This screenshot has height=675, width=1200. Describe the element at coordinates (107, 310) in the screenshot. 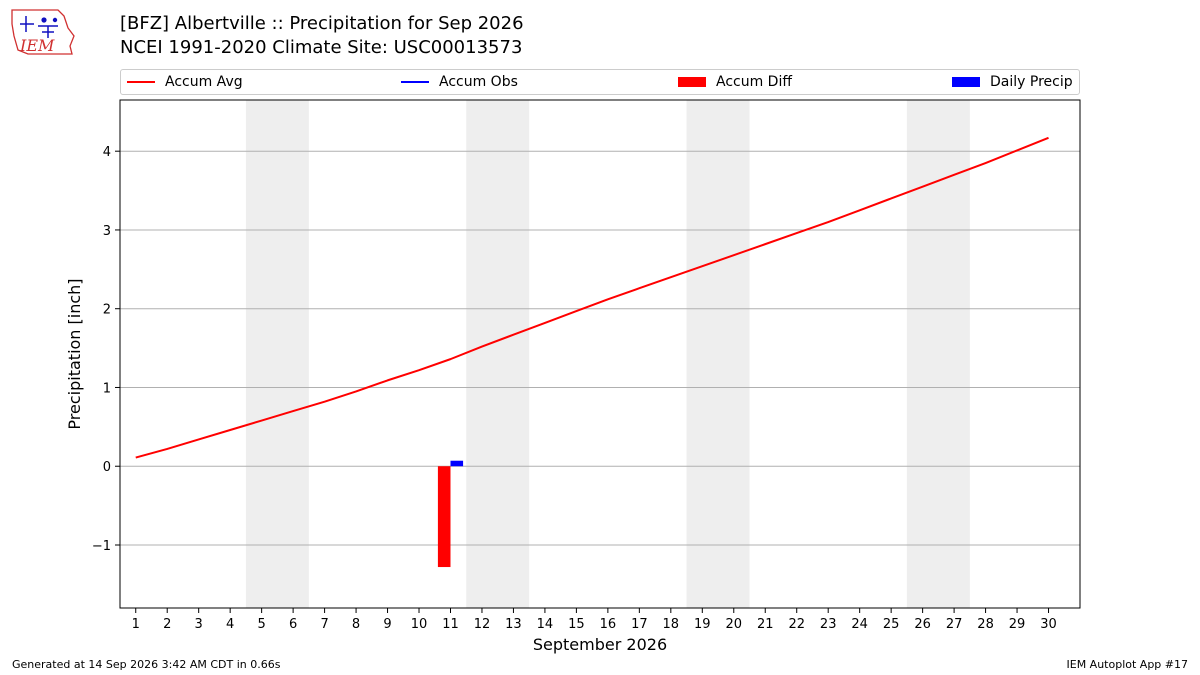

I see `y-tick-label: 2` at that location.